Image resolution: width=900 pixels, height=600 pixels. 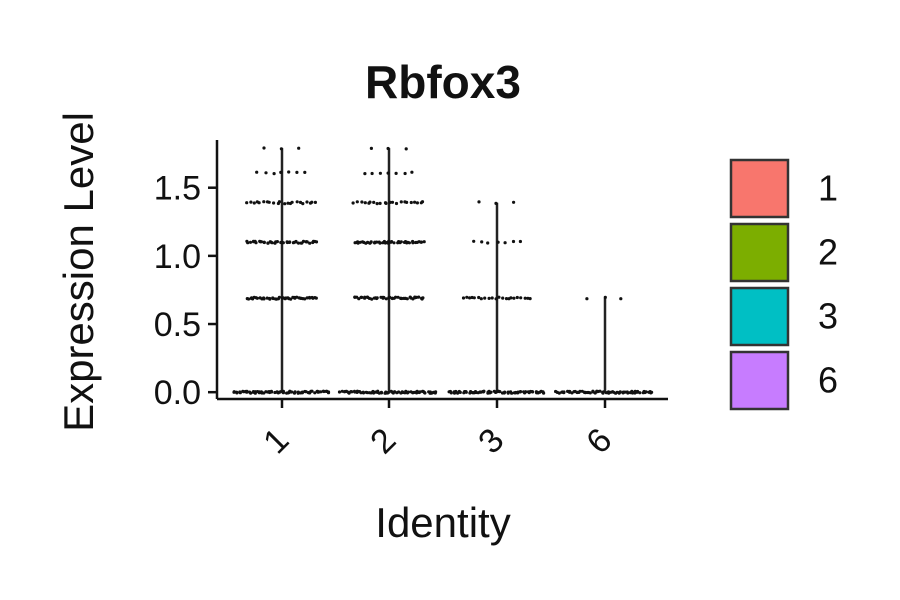 What do you see at coordinates (177, 393) in the screenshot?
I see `y-tick-label: 0.0` at bounding box center [177, 393].